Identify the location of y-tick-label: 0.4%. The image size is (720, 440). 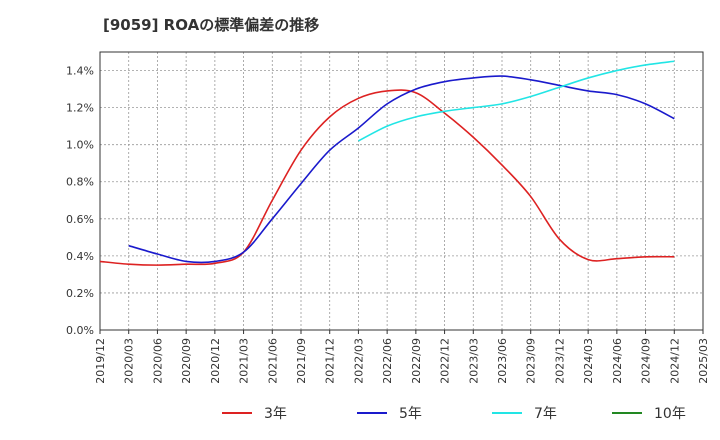
(80, 256).